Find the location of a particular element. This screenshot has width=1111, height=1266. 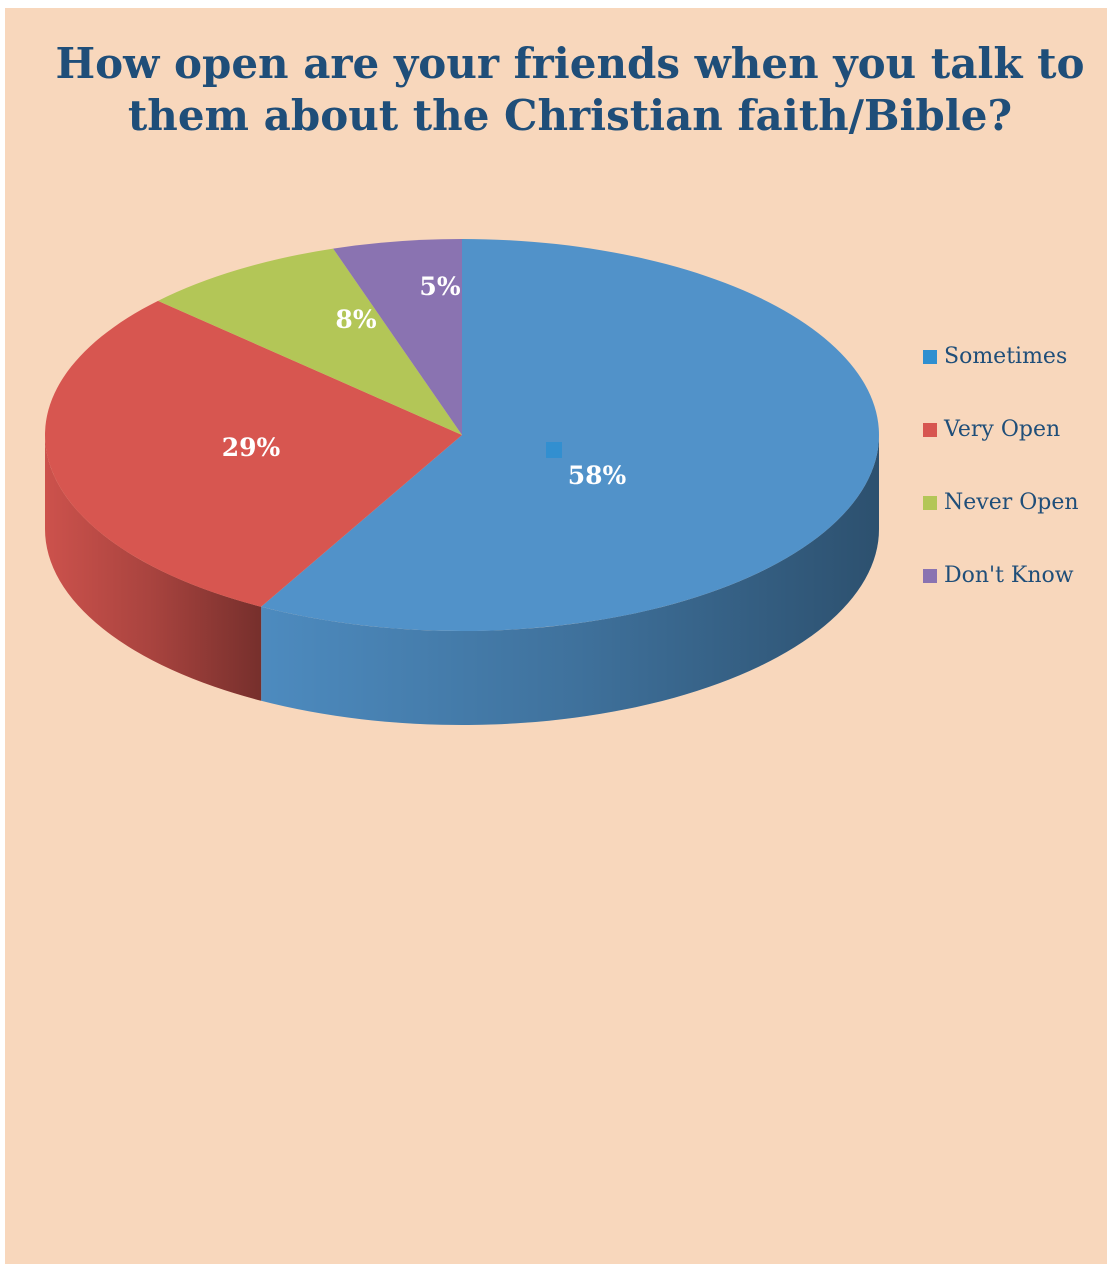

pie-slice-don-t-know is located at coordinates (397, 337).